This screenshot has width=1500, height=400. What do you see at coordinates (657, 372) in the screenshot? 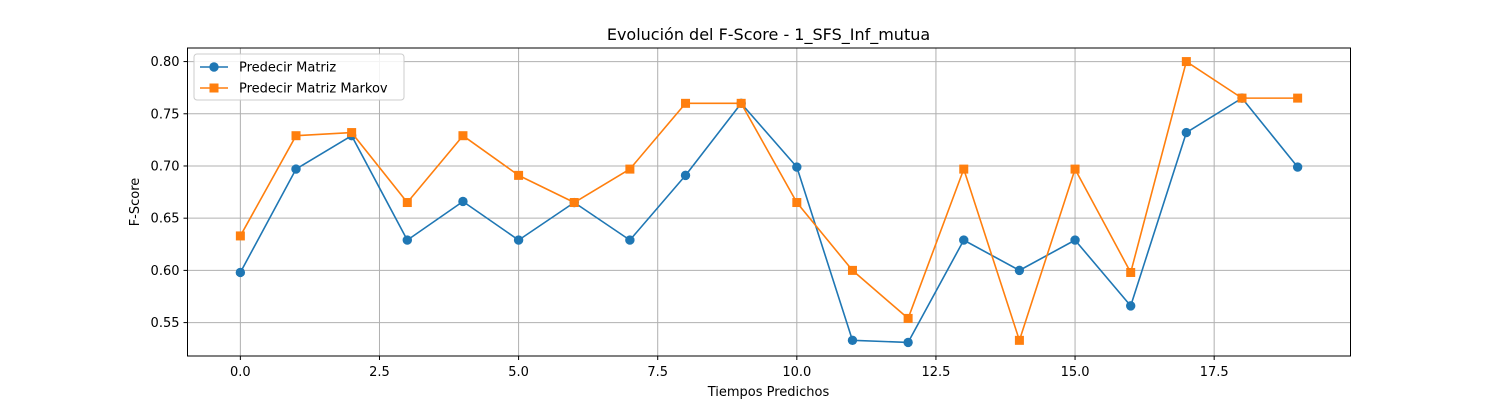
I see `x-tick-label: 7.5` at bounding box center [657, 372].